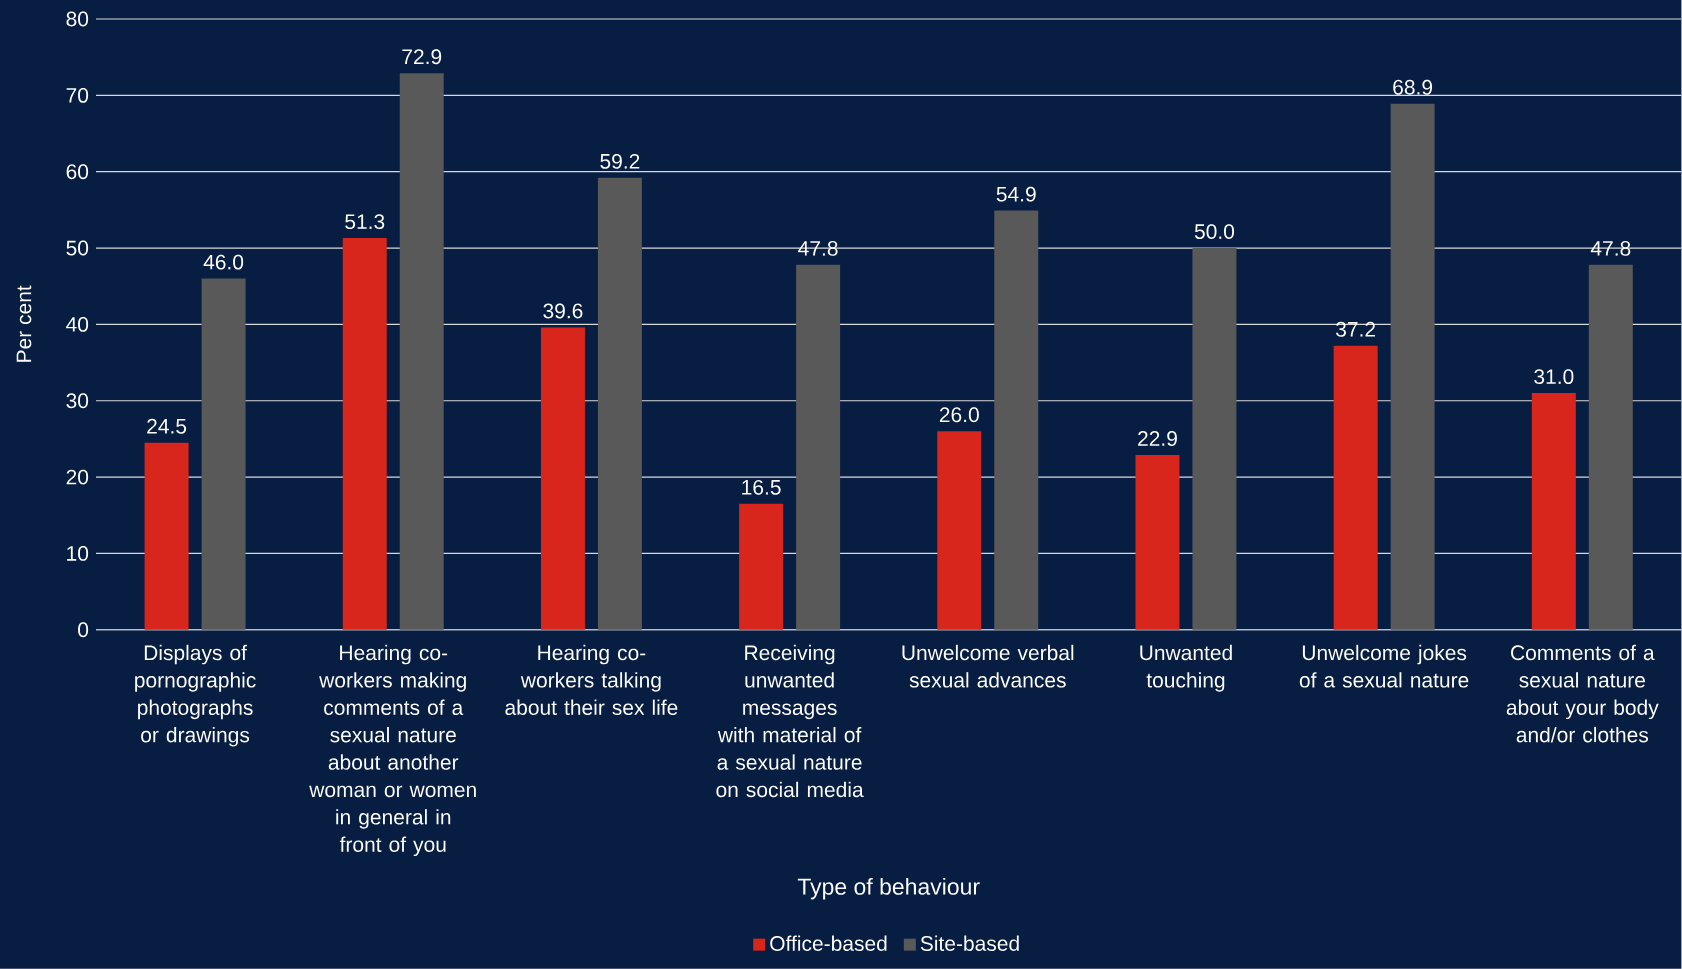  What do you see at coordinates (563, 311) in the screenshot?
I see `data-label: 39.6` at bounding box center [563, 311].